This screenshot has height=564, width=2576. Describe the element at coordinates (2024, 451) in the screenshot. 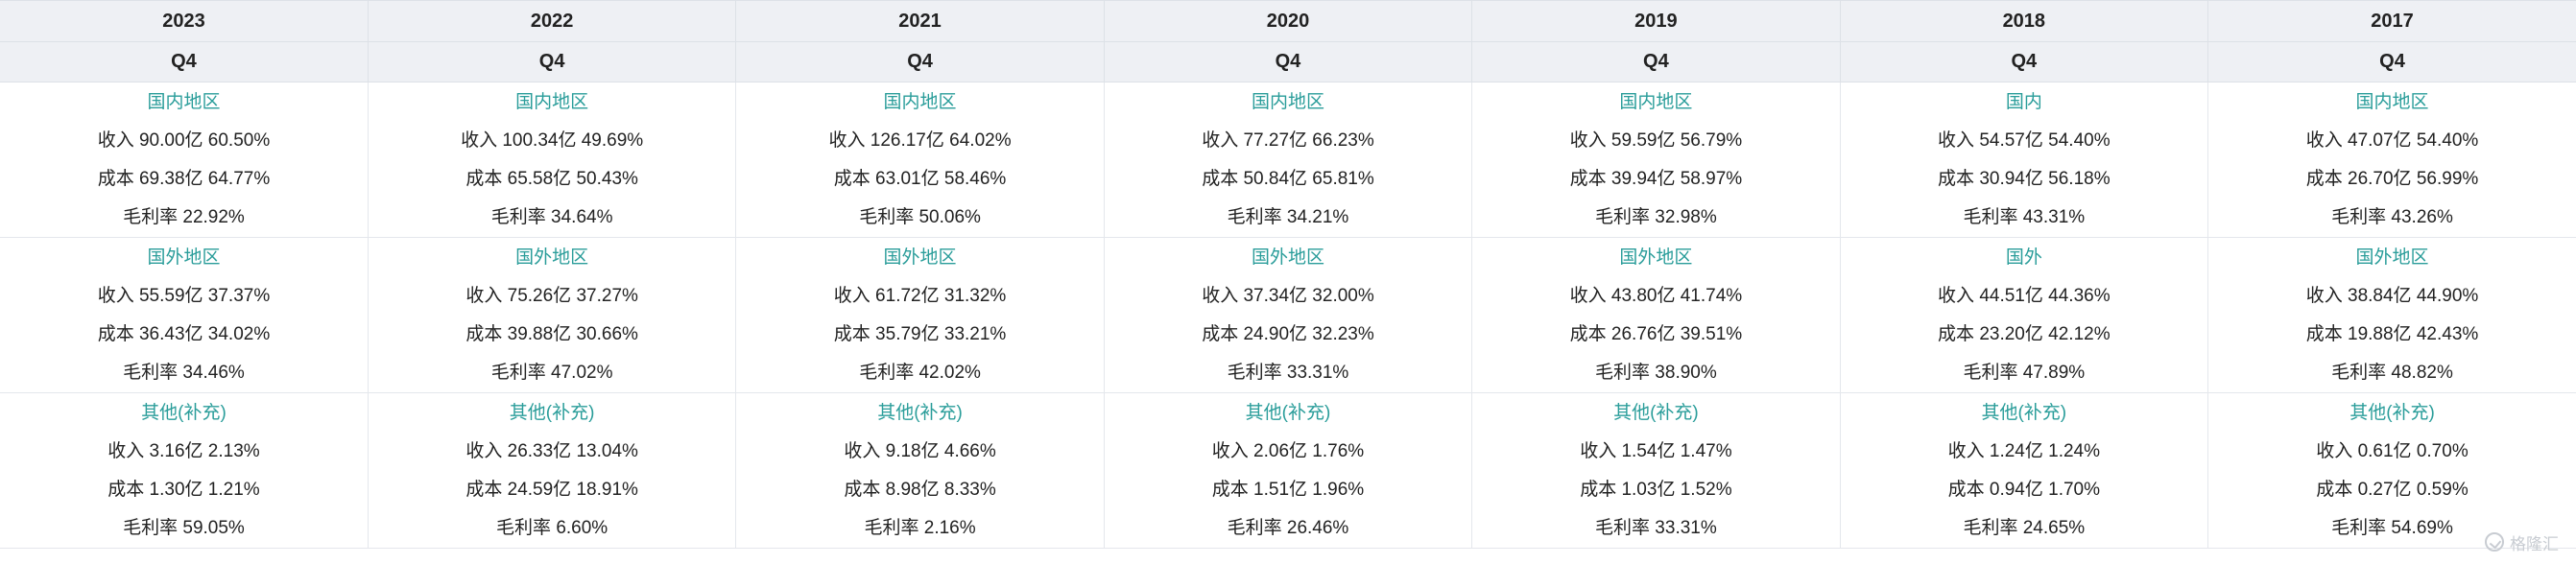

I see `revenue-value: 收入 1.24亿 1.24%` at that location.